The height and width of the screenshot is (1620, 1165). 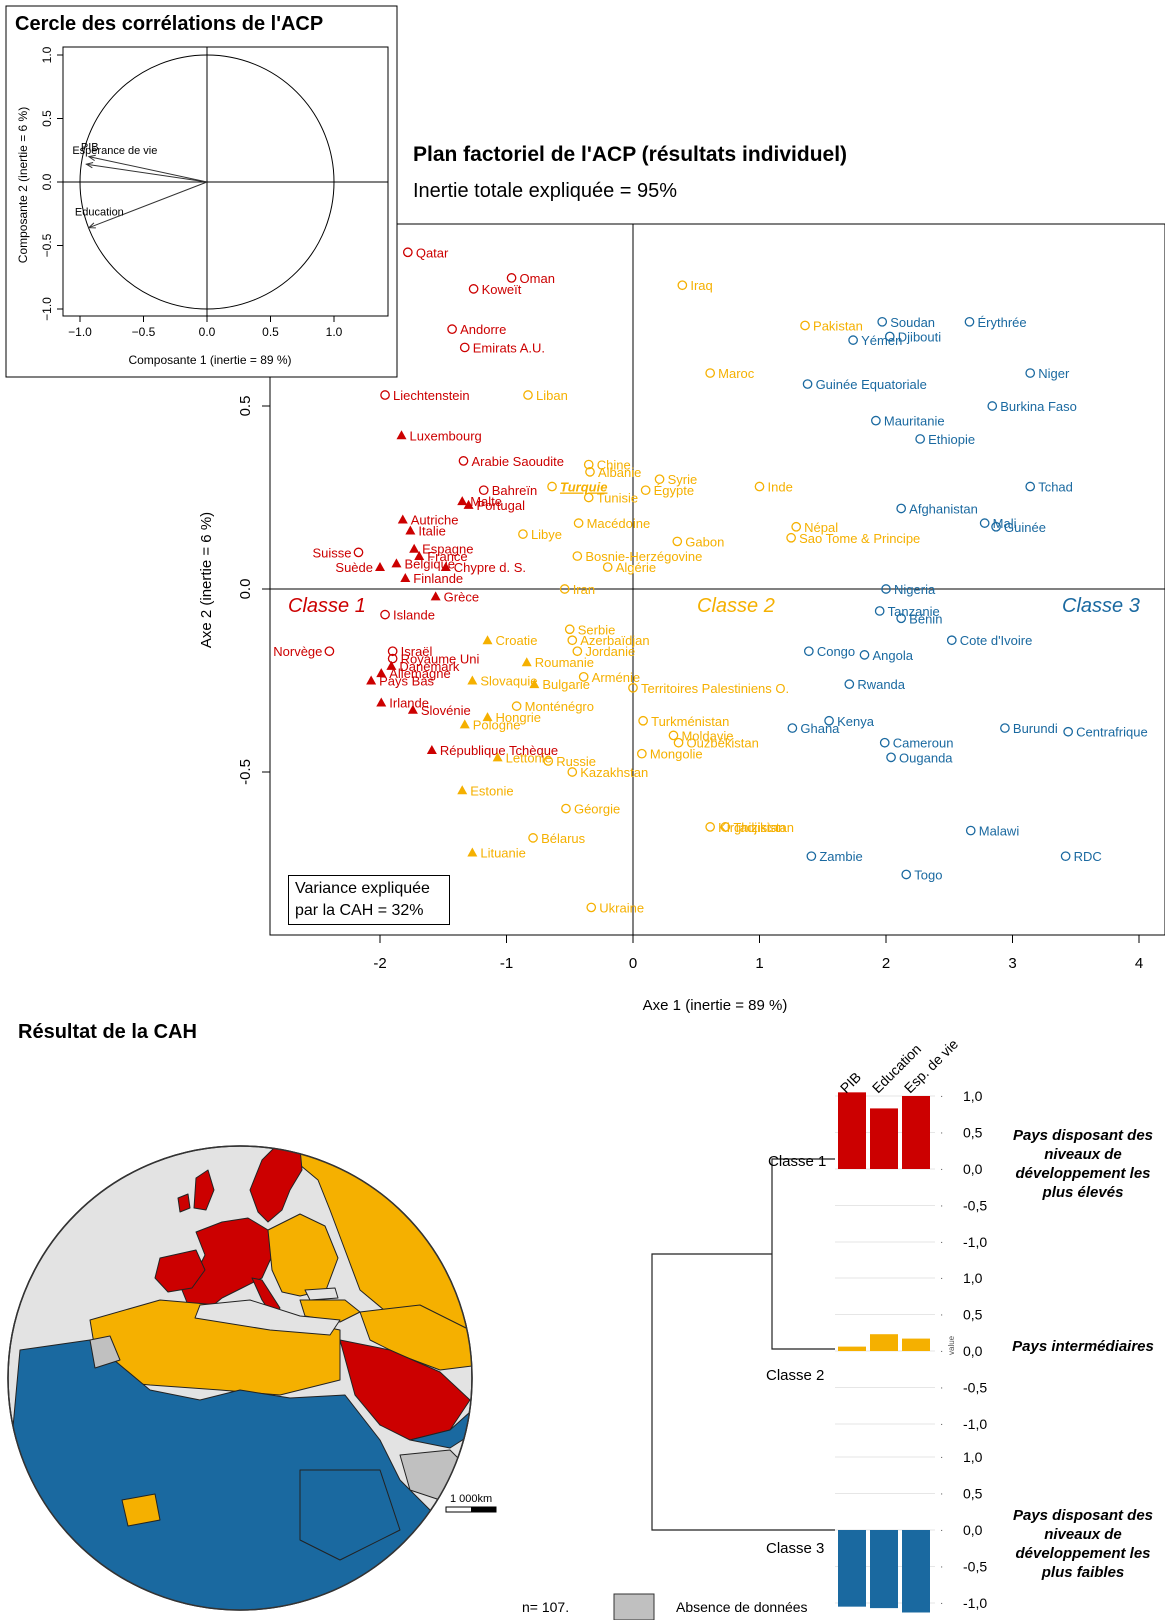 What do you see at coordinates (80, 332) in the screenshot?
I see `correlation-x-tick-label: −1.0` at bounding box center [80, 332].